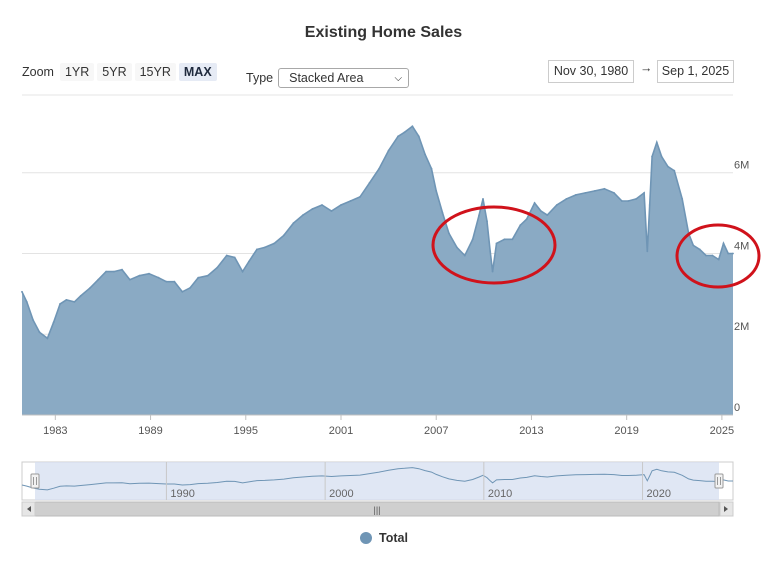 The height and width of the screenshot is (563, 767). What do you see at coordinates (695, 71) in the screenshot?
I see `range-to-input: Sep 1, 2025` at bounding box center [695, 71].